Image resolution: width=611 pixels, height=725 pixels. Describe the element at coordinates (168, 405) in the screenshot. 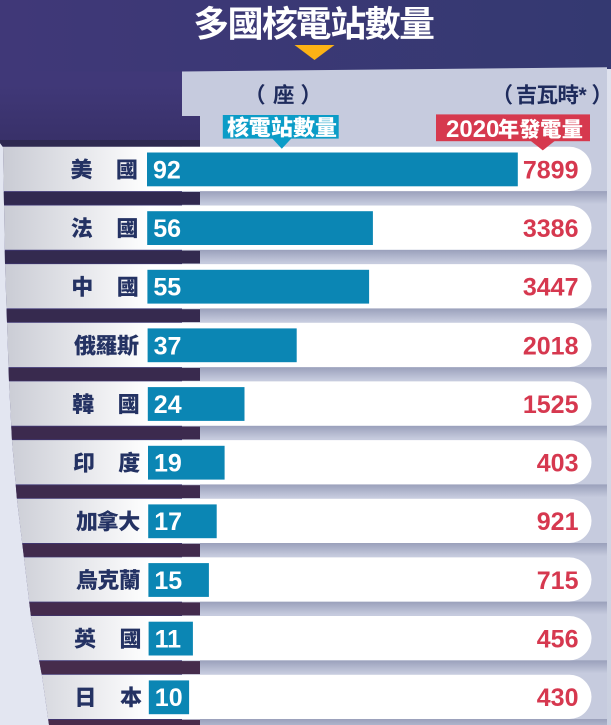

I see `svg-text: 24` at that location.